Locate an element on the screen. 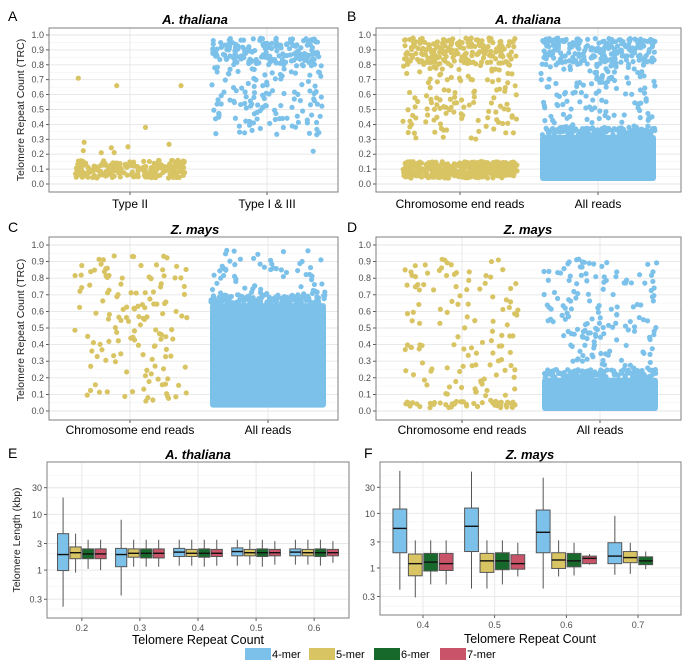  y-tick-label: 0.4 is located at coordinates (364, 124).